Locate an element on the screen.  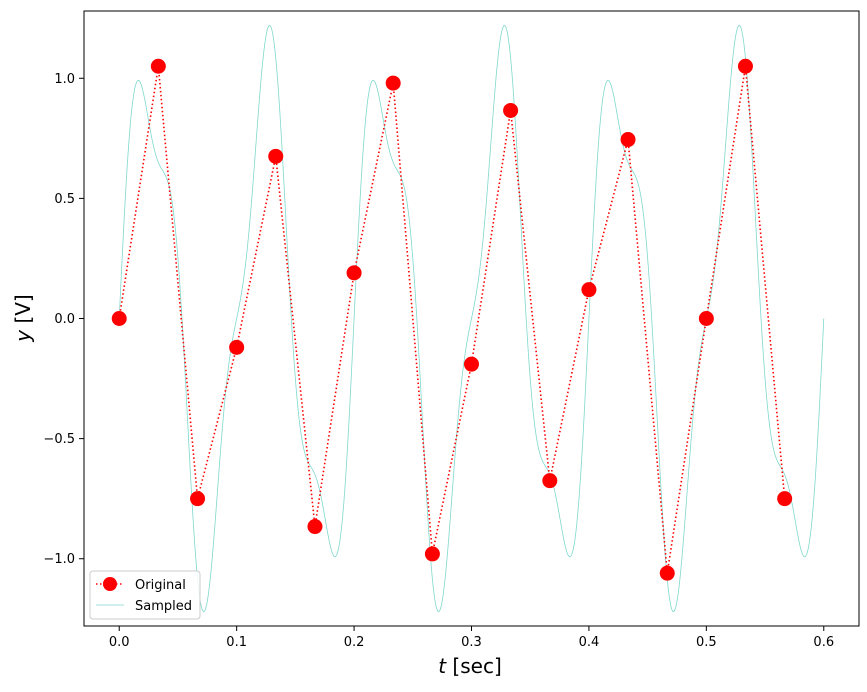
y-tick-label: 0.5 is located at coordinates (64, 199).